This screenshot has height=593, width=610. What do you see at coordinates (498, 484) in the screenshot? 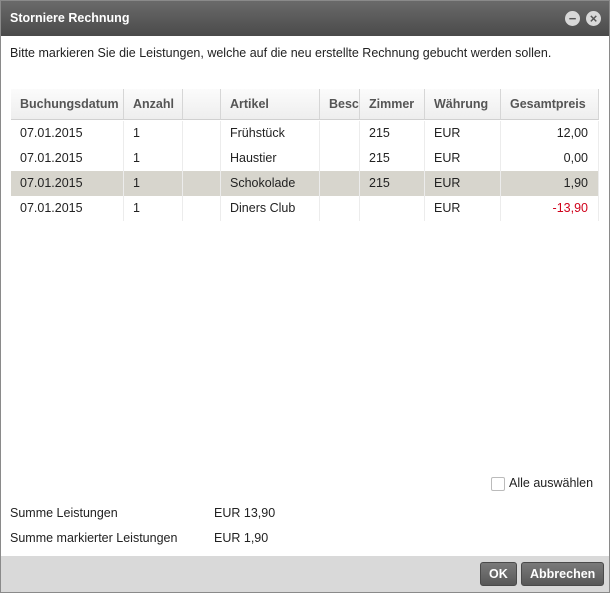
I see `select-all-checkbox` at bounding box center [498, 484].